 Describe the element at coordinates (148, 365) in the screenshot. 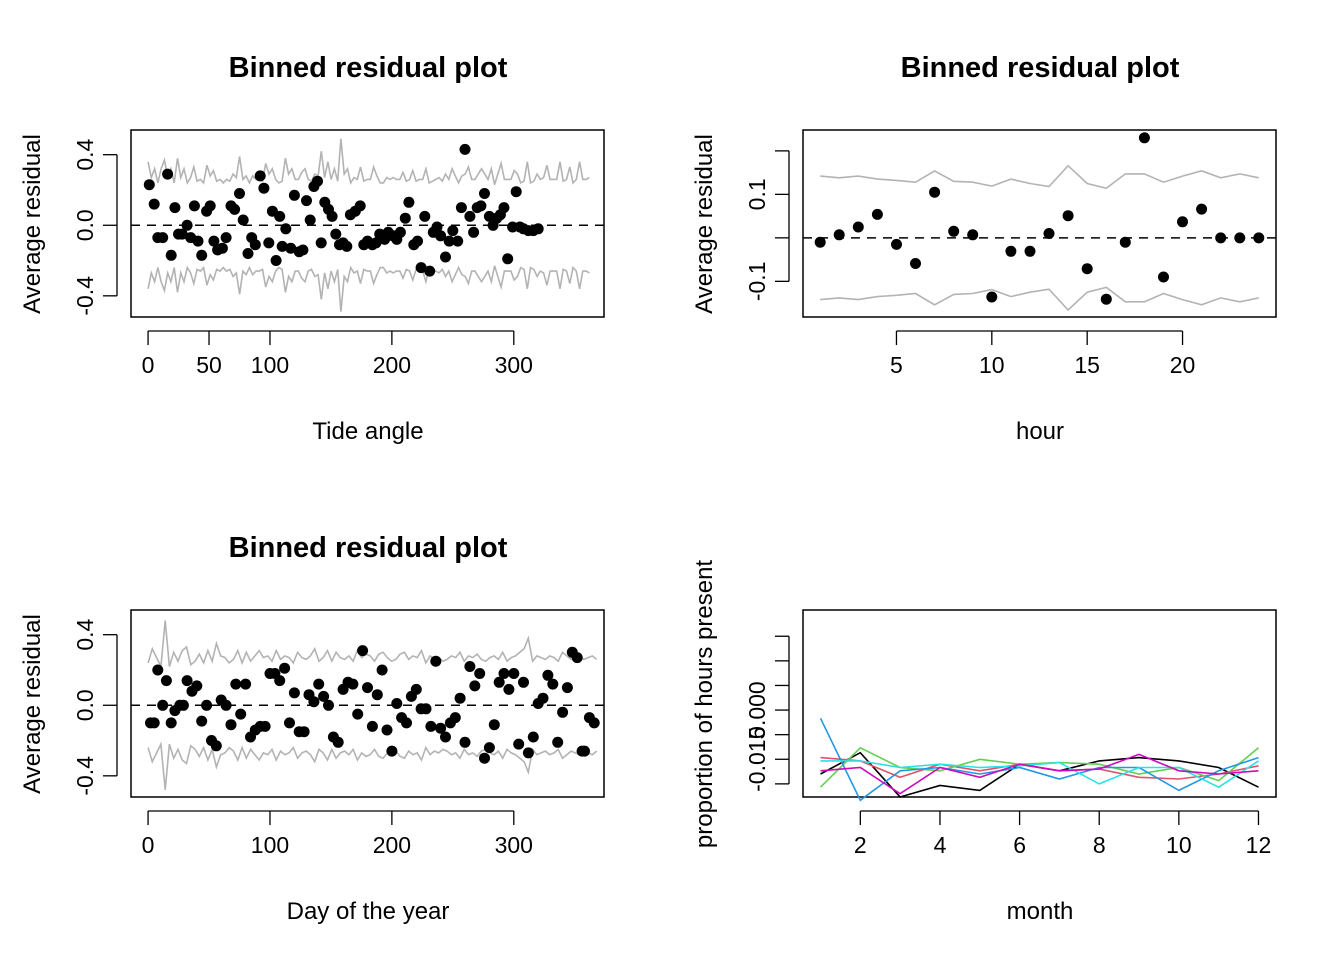

I see `x-tick-label: 0` at that location.